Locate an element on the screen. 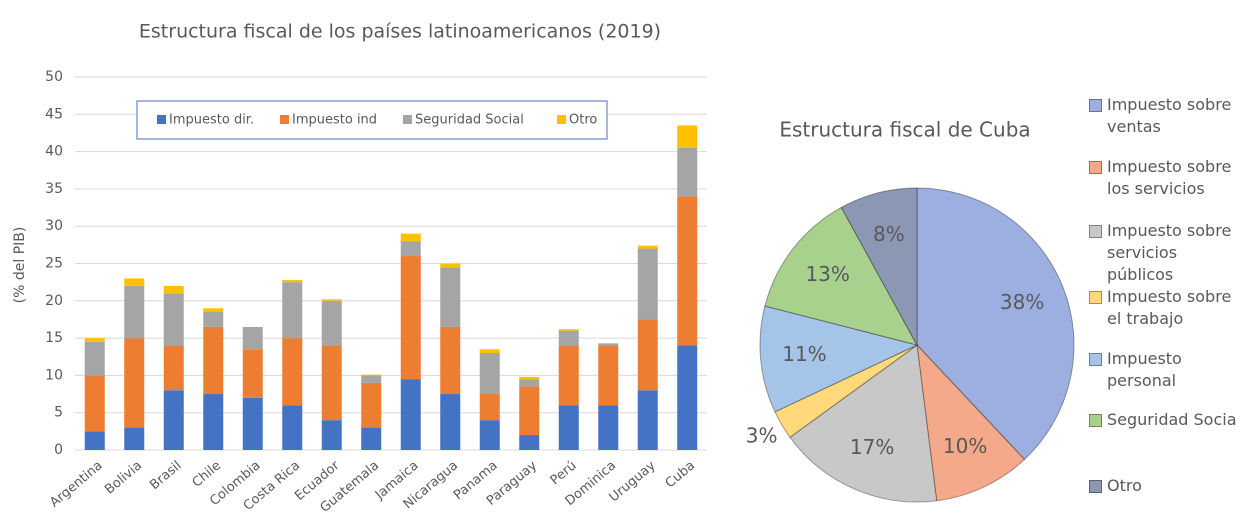 Image resolution: width=1237 pixels, height=517 pixels. y-tick-label: 35 is located at coordinates (54, 189).